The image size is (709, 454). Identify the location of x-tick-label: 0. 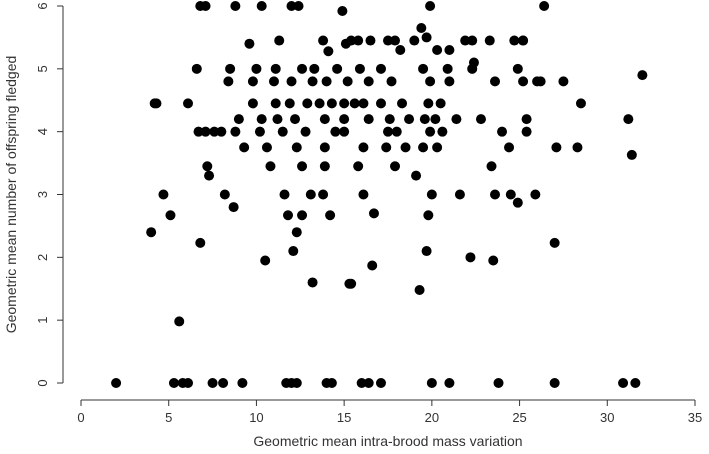
(80, 417).